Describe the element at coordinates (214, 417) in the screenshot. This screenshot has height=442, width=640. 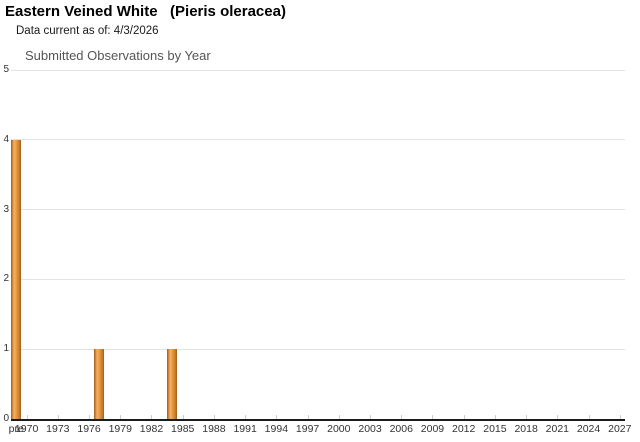
I see `x-axis-tick-1988` at that location.